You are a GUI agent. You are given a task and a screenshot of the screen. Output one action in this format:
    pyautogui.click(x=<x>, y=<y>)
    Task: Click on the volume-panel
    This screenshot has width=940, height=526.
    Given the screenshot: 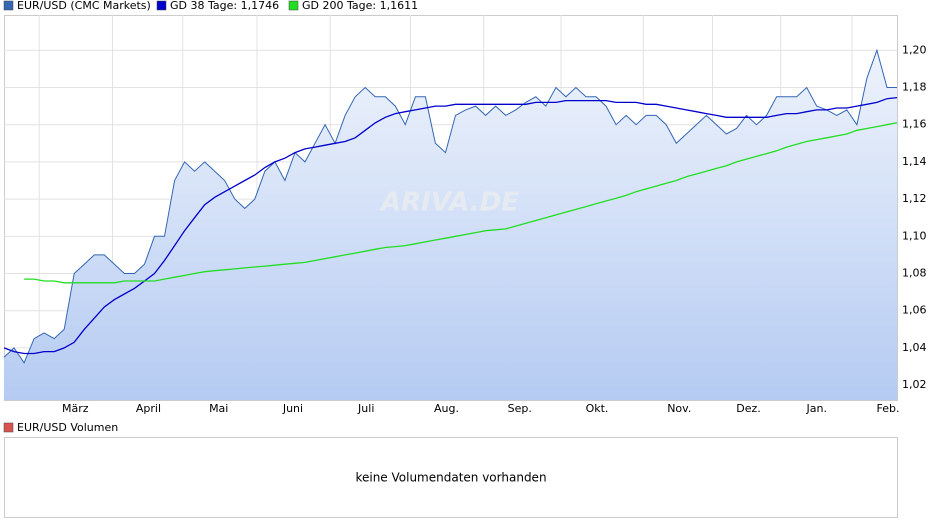 What is the action you would take?
    pyautogui.click(x=451, y=477)
    